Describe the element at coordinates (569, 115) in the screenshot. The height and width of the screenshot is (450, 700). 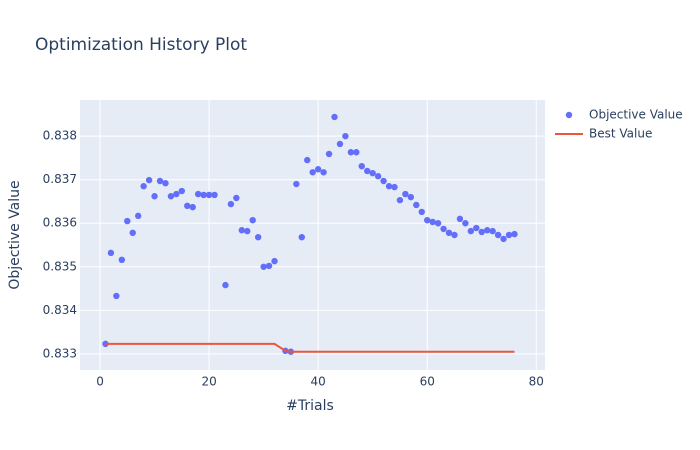
I see `legend-symbol` at that location.